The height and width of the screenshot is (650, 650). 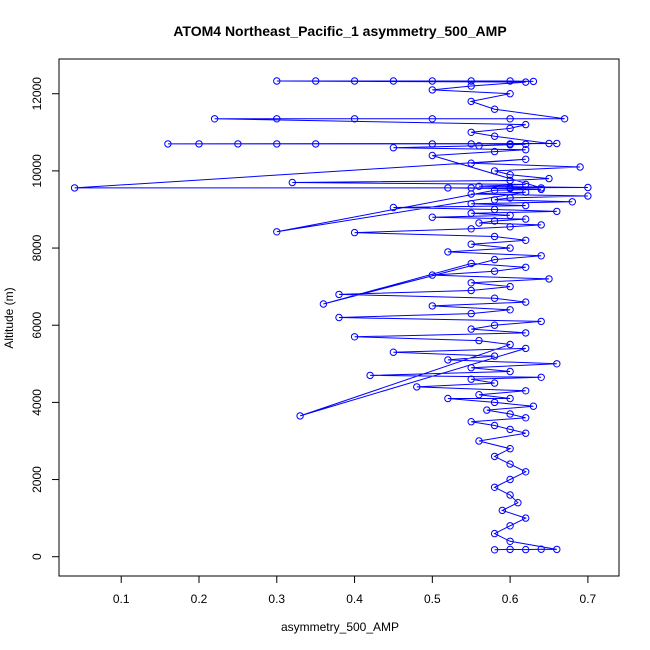 What do you see at coordinates (37, 94) in the screenshot?
I see `y-tick-label: 12000` at bounding box center [37, 94].